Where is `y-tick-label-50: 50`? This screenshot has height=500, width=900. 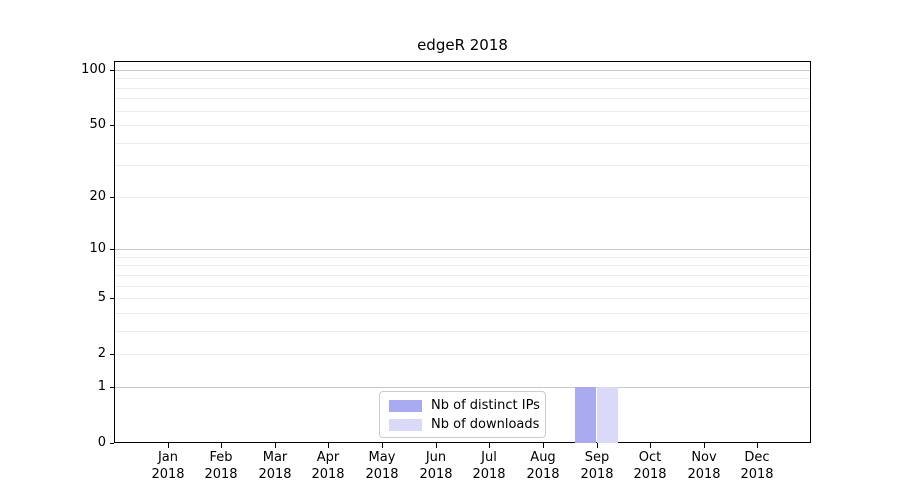 y-tick-label-50: 50 is located at coordinates (97, 124).